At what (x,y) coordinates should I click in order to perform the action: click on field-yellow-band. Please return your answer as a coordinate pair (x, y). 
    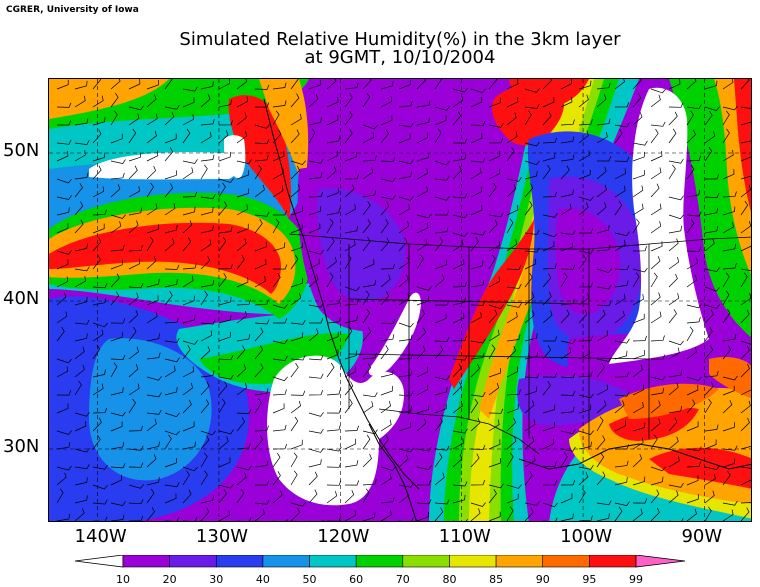
    Looking at the image, I should click on (531, 300).